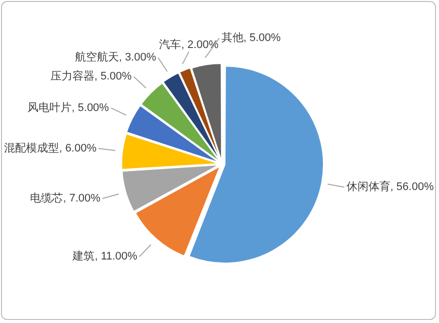 The height and width of the screenshot is (323, 439). What do you see at coordinates (69, 107) in the screenshot?
I see `slice-label: 风电叶片, 5.00%` at bounding box center [69, 107].